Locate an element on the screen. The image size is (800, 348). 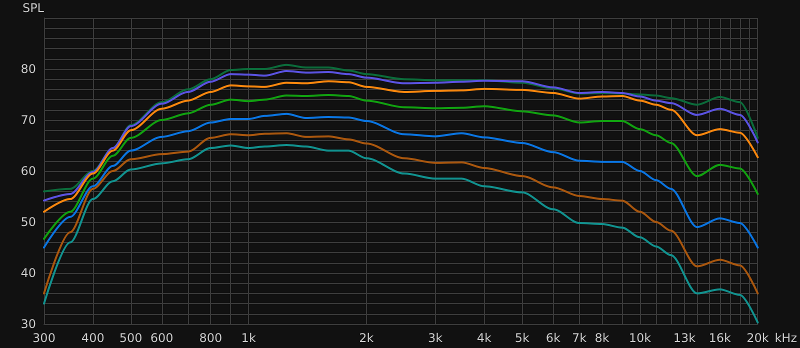
y-tick-label: 80 is located at coordinates (28, 69).